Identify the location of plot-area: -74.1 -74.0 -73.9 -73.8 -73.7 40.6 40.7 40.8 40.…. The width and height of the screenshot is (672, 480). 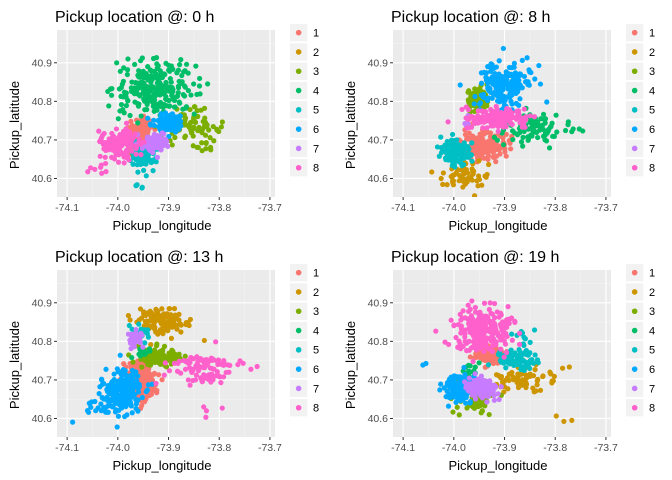
(493, 362).